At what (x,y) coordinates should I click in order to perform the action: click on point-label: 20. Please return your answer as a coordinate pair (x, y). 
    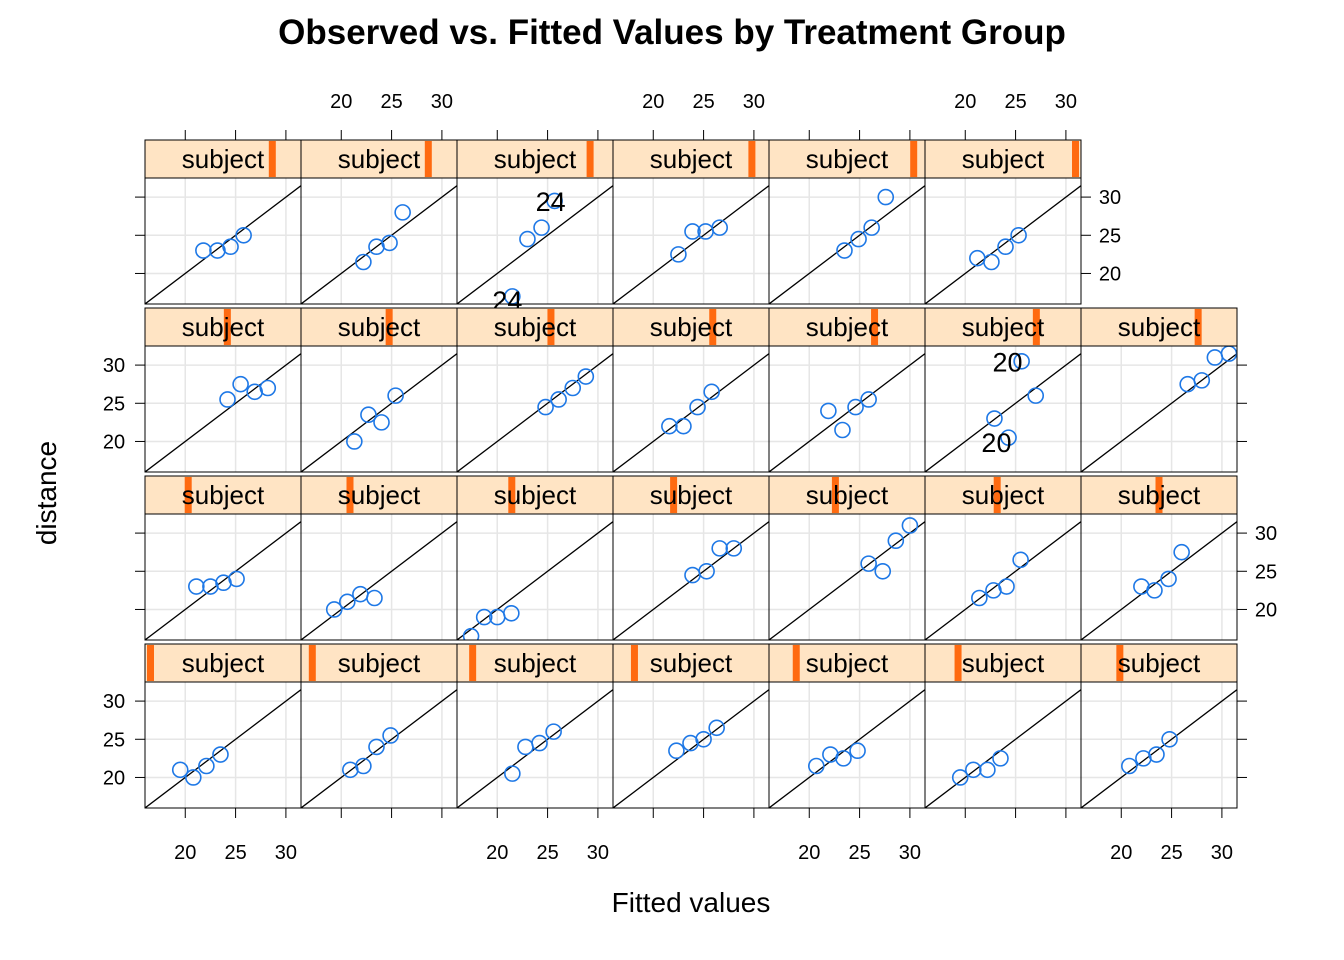
    Looking at the image, I should click on (996, 443).